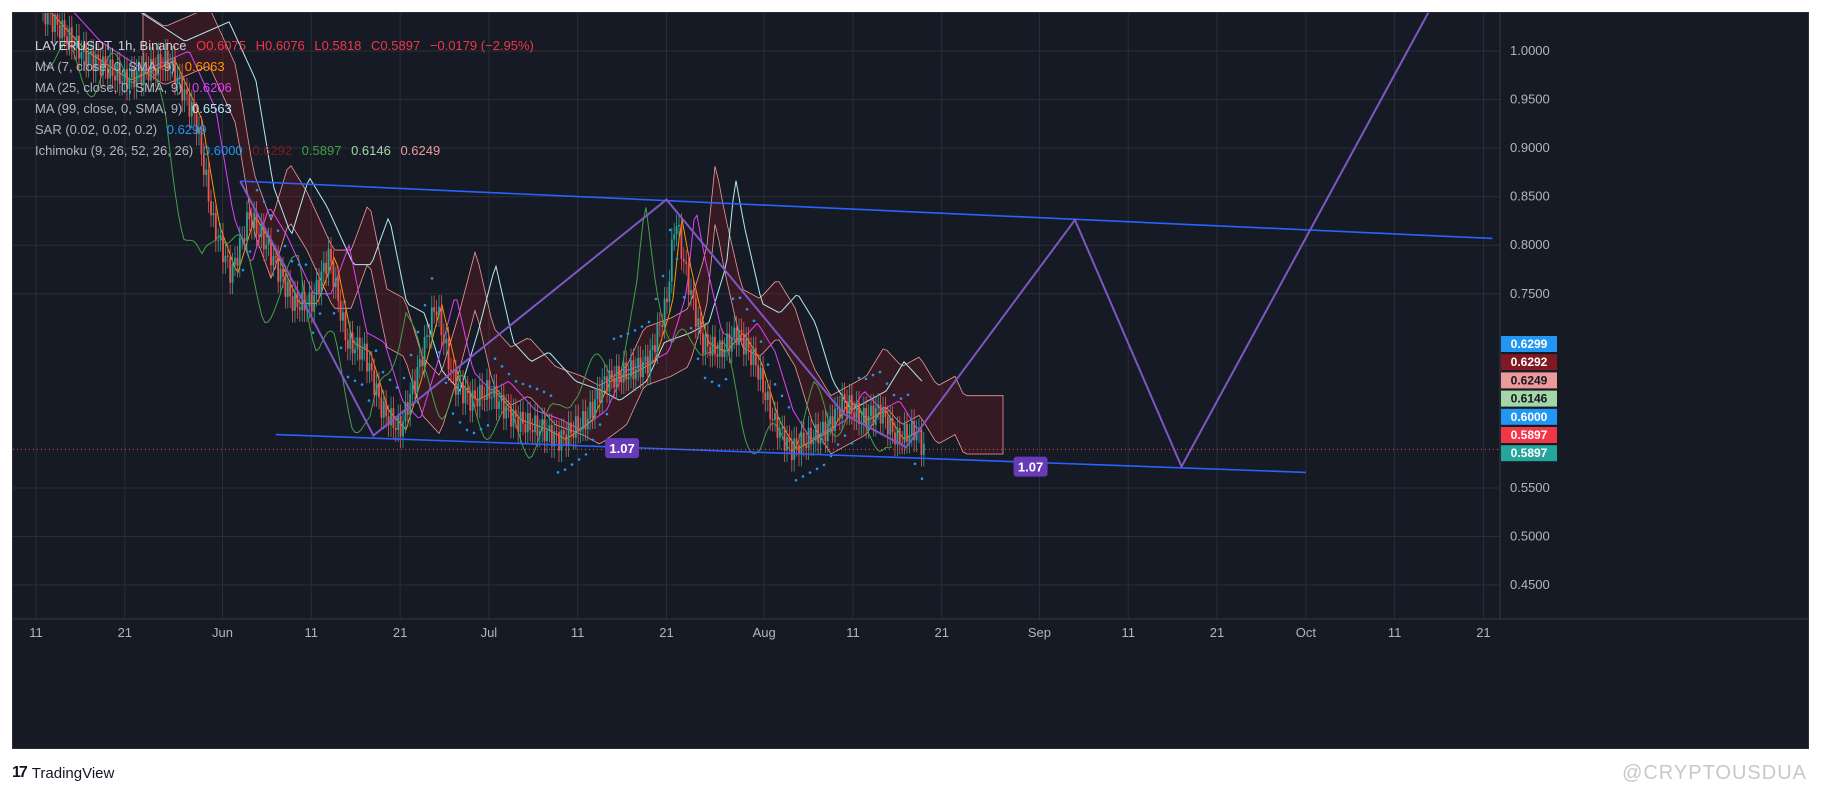  Describe the element at coordinates (287, 108) in the screenshot. I see `legend-ma99-row: MA (99, close, 0, SMA, 9) 0.6563` at that location.